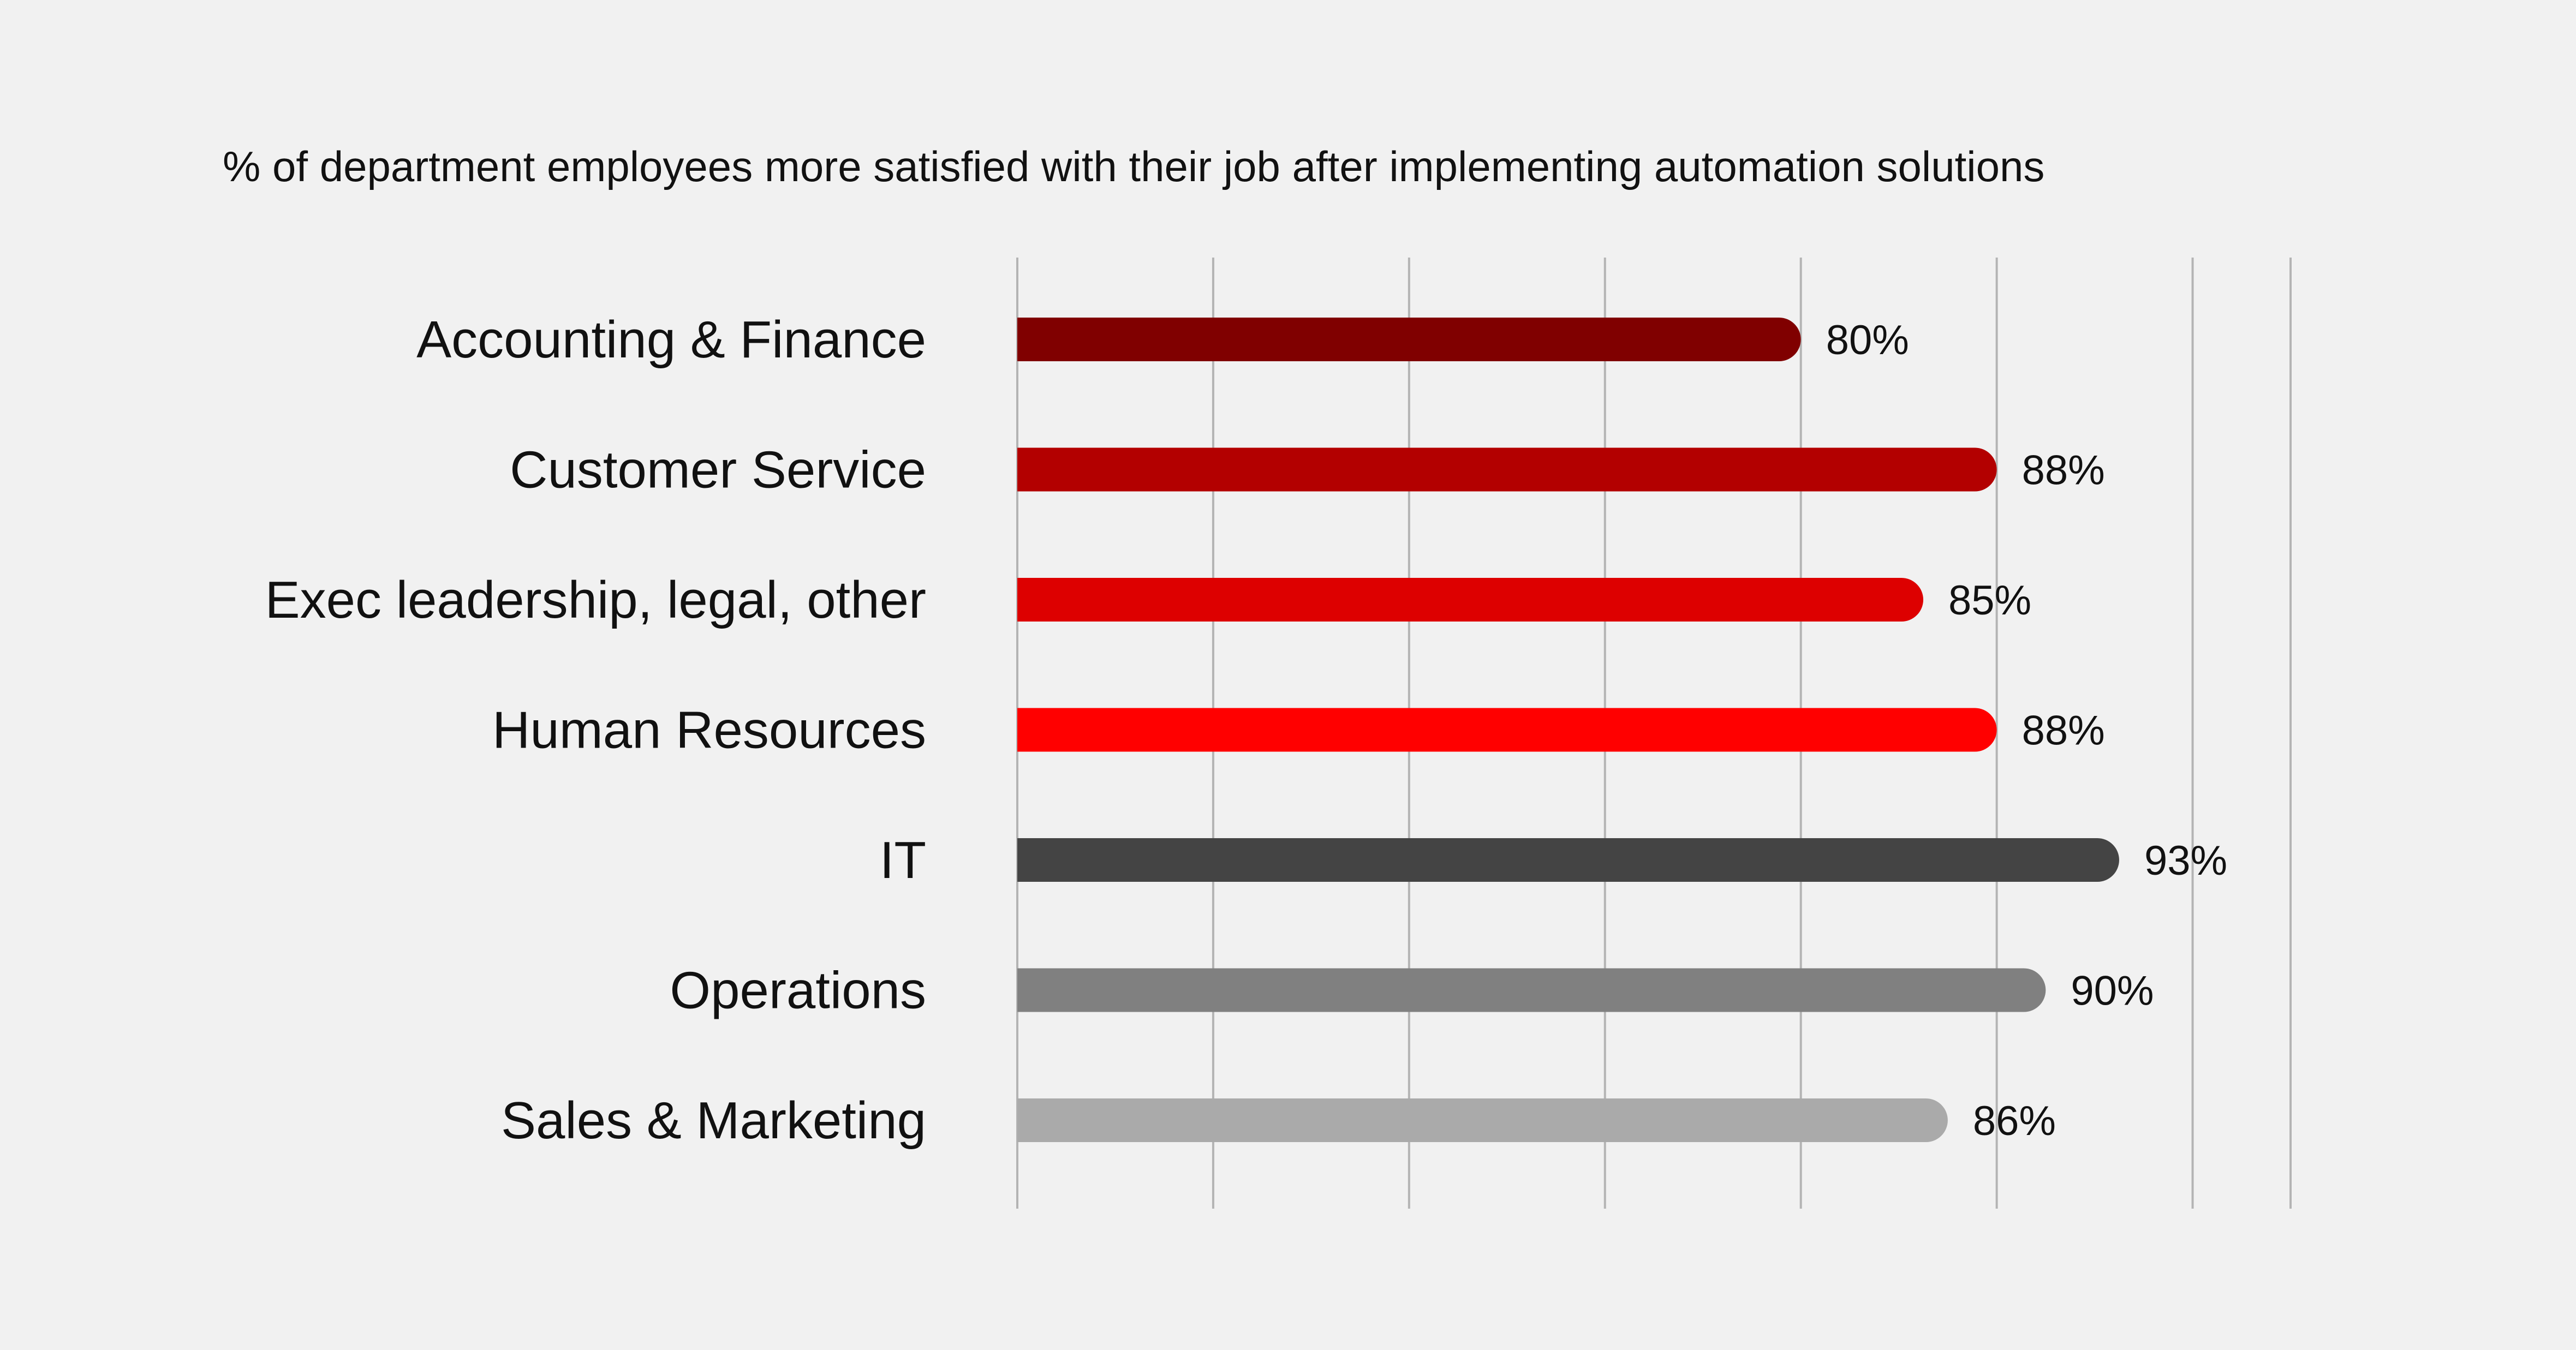 Image resolution: width=2576 pixels, height=1350 pixels. Describe the element at coordinates (798, 990) in the screenshot. I see `category-label-6: Operations` at that location.